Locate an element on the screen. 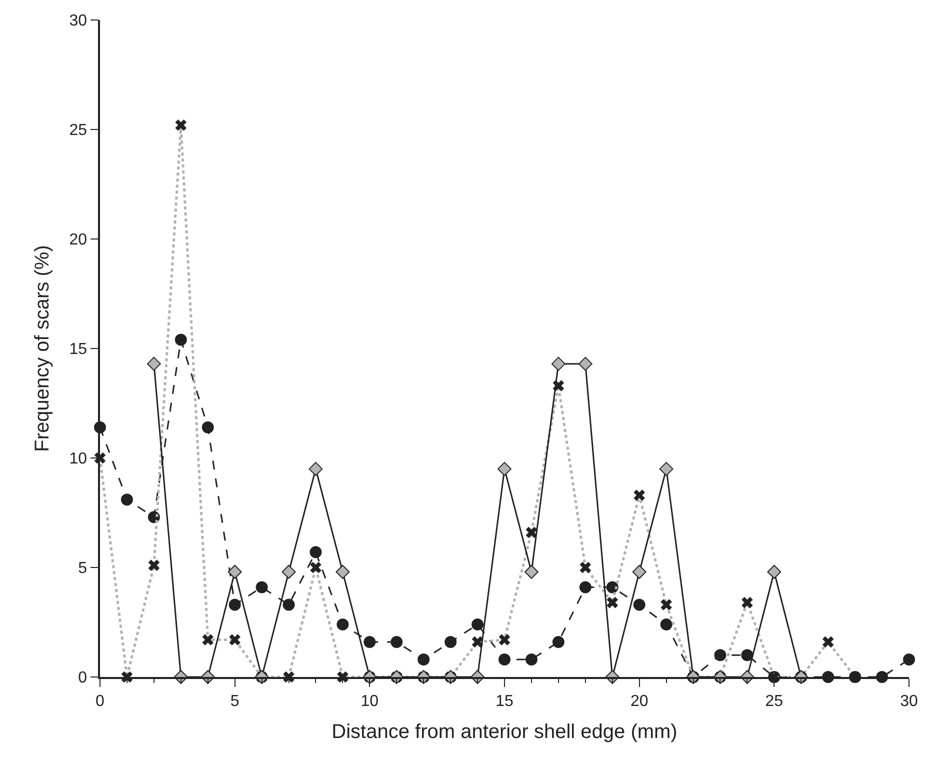 The width and height of the screenshot is (928, 762). x-tick-label: 30 is located at coordinates (909, 701).